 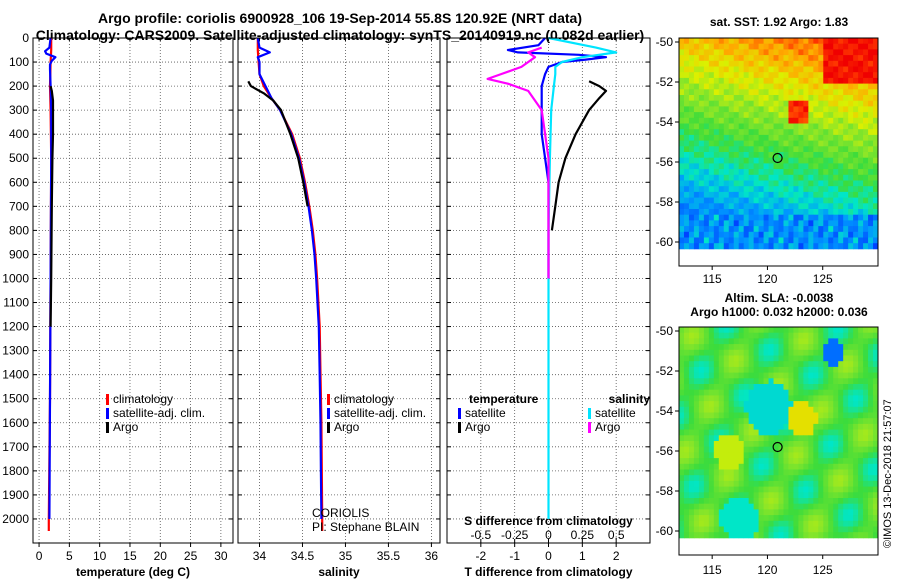 I want to click on map-frame, so click(x=778, y=441).